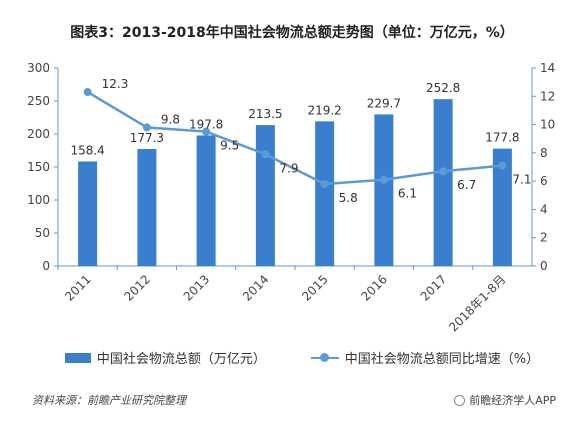  I want to click on x-tick-label: 2011, so click(77, 287).